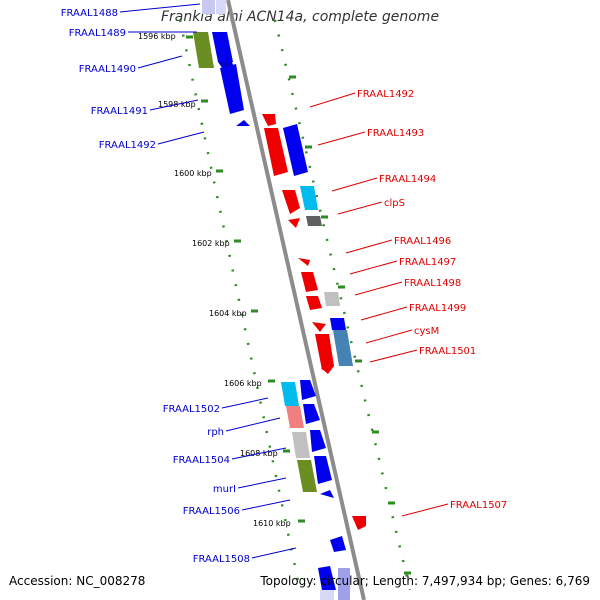 This screenshot has height=600, width=600. I want to click on gene-label-left: FRAAL1491, so click(119, 111).